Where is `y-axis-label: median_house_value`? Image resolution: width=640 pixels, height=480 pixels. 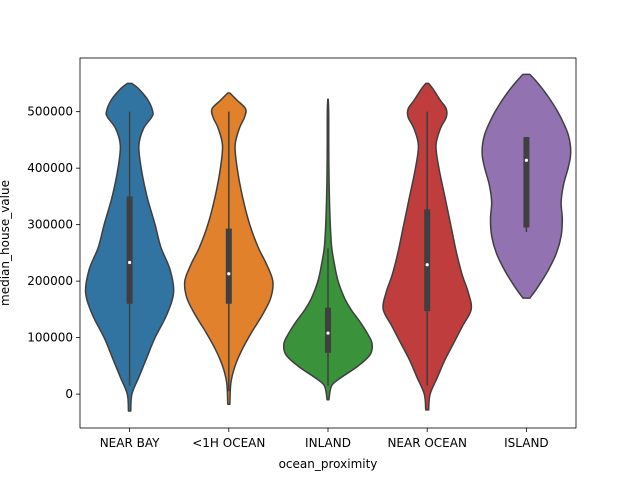 y-axis-label: median_house_value is located at coordinates (6, 243).